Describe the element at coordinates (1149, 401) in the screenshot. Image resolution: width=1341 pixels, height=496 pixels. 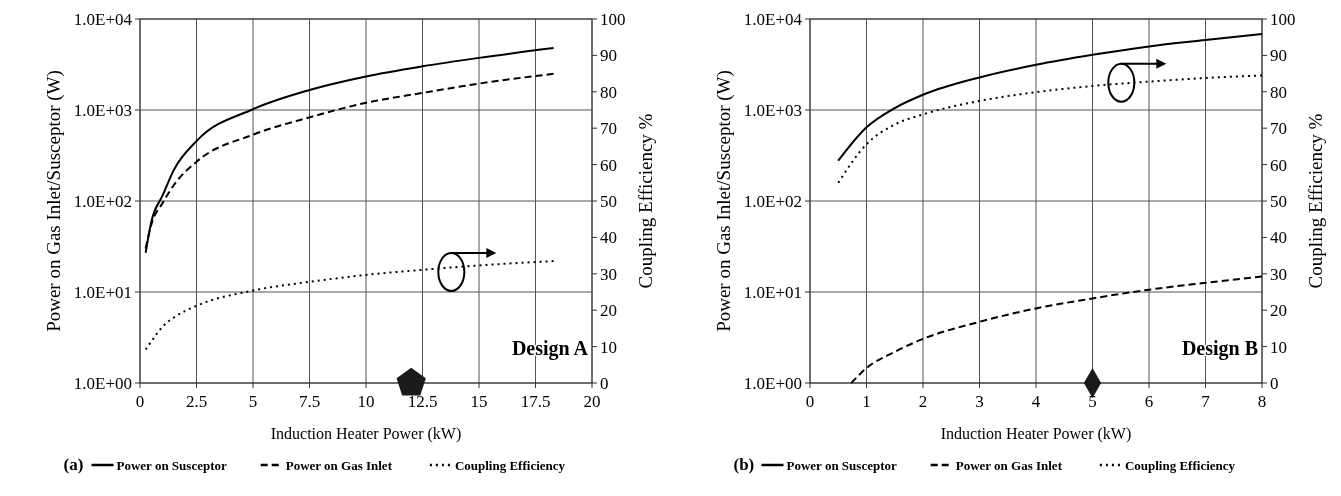
I see `x-tick-label: 6` at that location.